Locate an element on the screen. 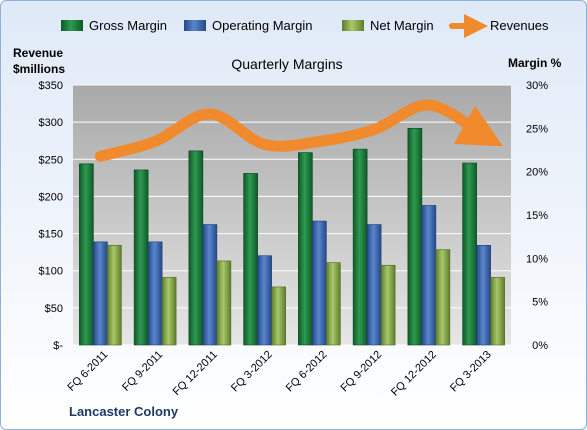 This screenshot has width=587, height=430. y-left-tick-label: $50 is located at coordinates (54, 309).